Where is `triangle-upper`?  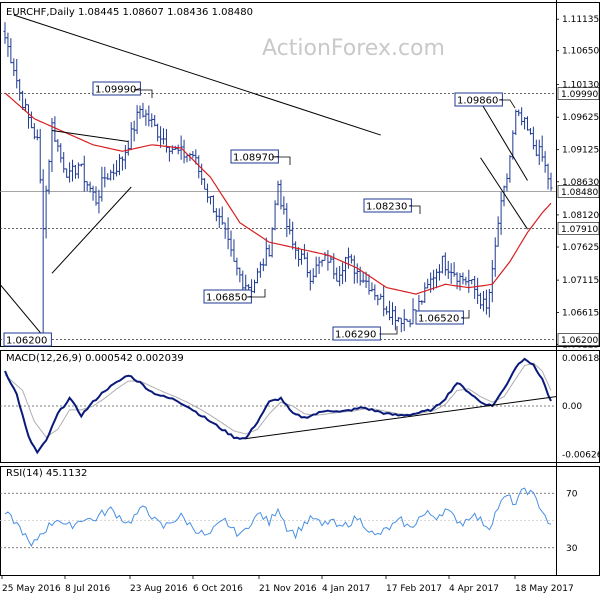 triangle-upper is located at coordinates (90, 136).